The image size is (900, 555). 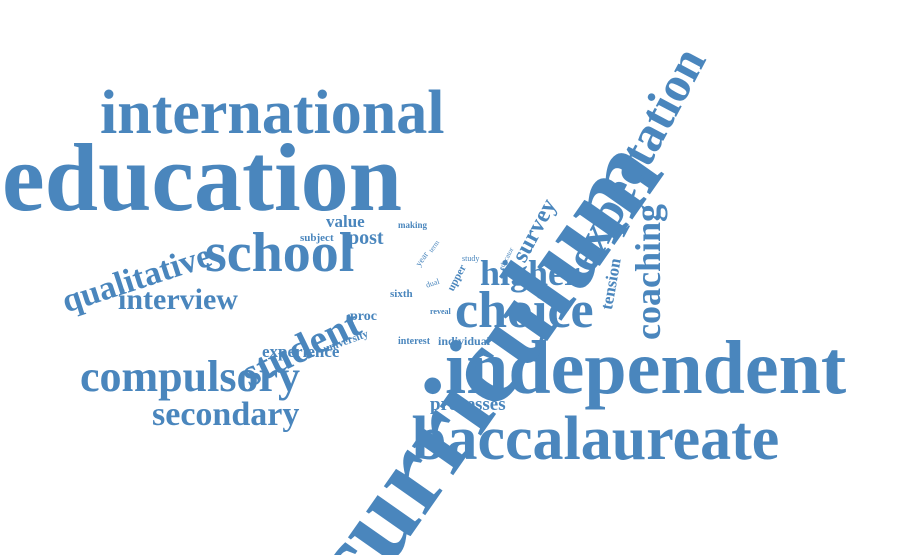 I want to click on word-sixth: sixth, so click(x=401, y=294).